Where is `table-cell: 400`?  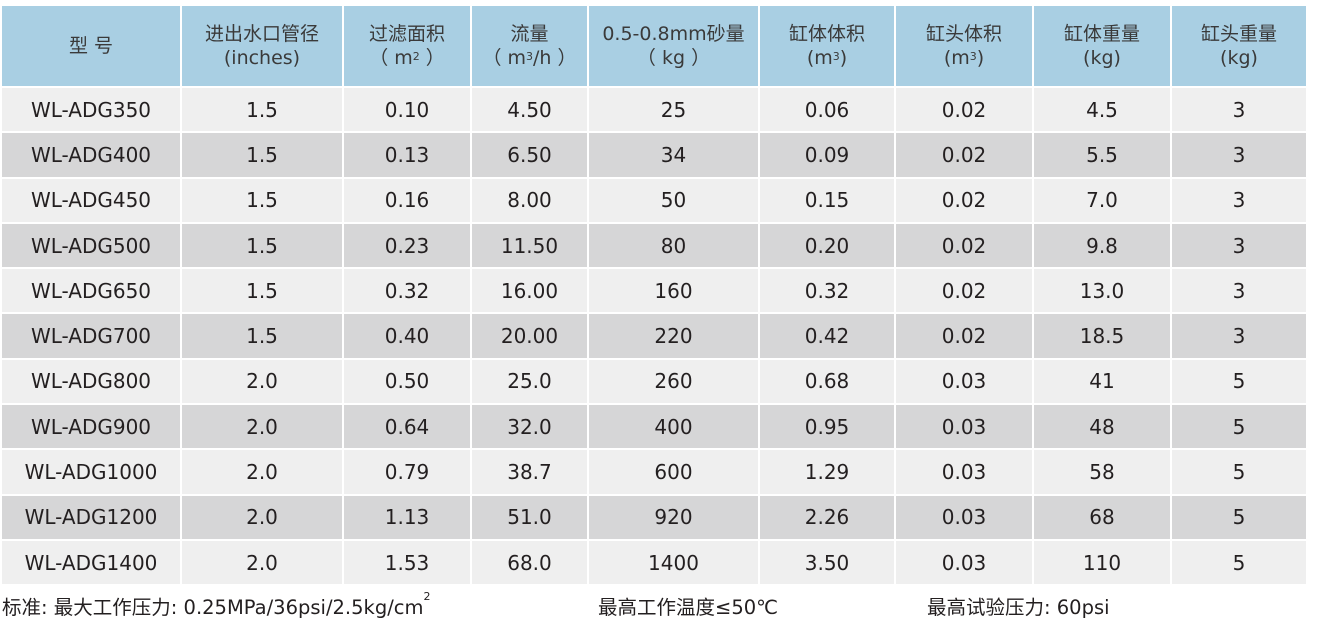
table-cell: 400 is located at coordinates (673, 427).